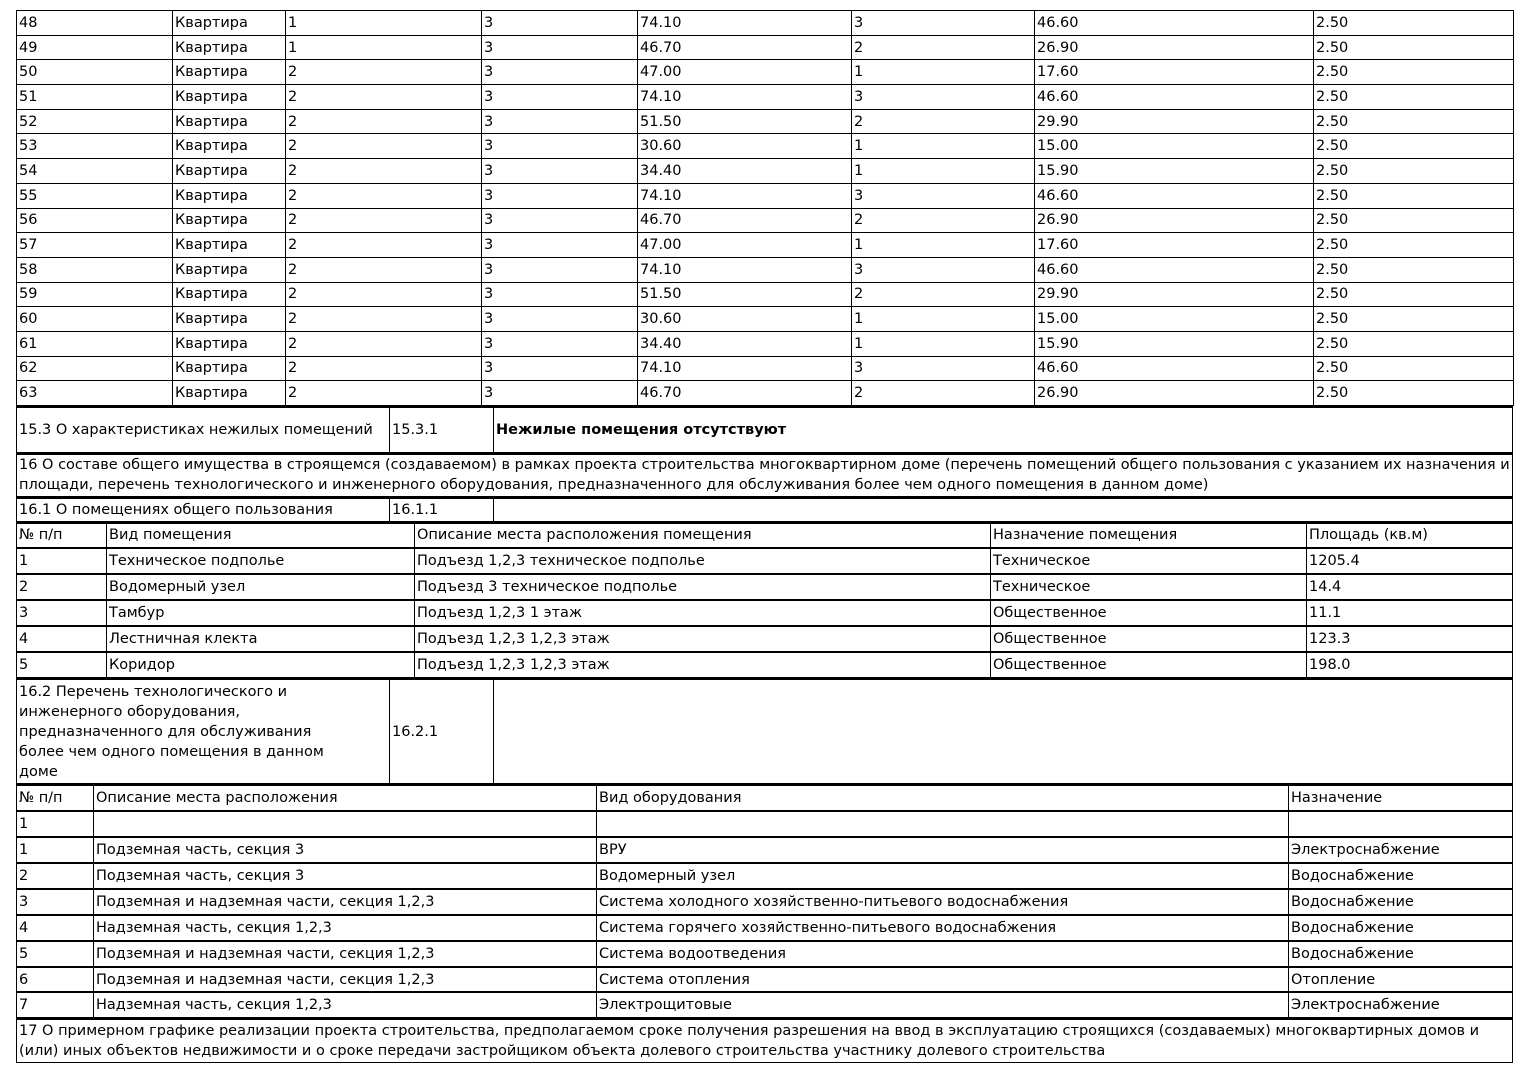  What do you see at coordinates (1174, 195) in the screenshot?
I see `cell: 46.60` at bounding box center [1174, 195].